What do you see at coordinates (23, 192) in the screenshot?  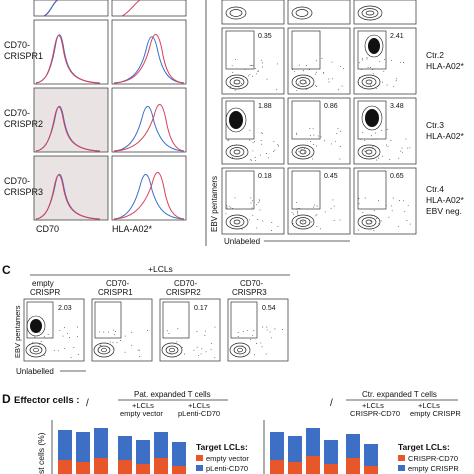 I see `row-label-line2: CRISPR3` at bounding box center [23, 192].